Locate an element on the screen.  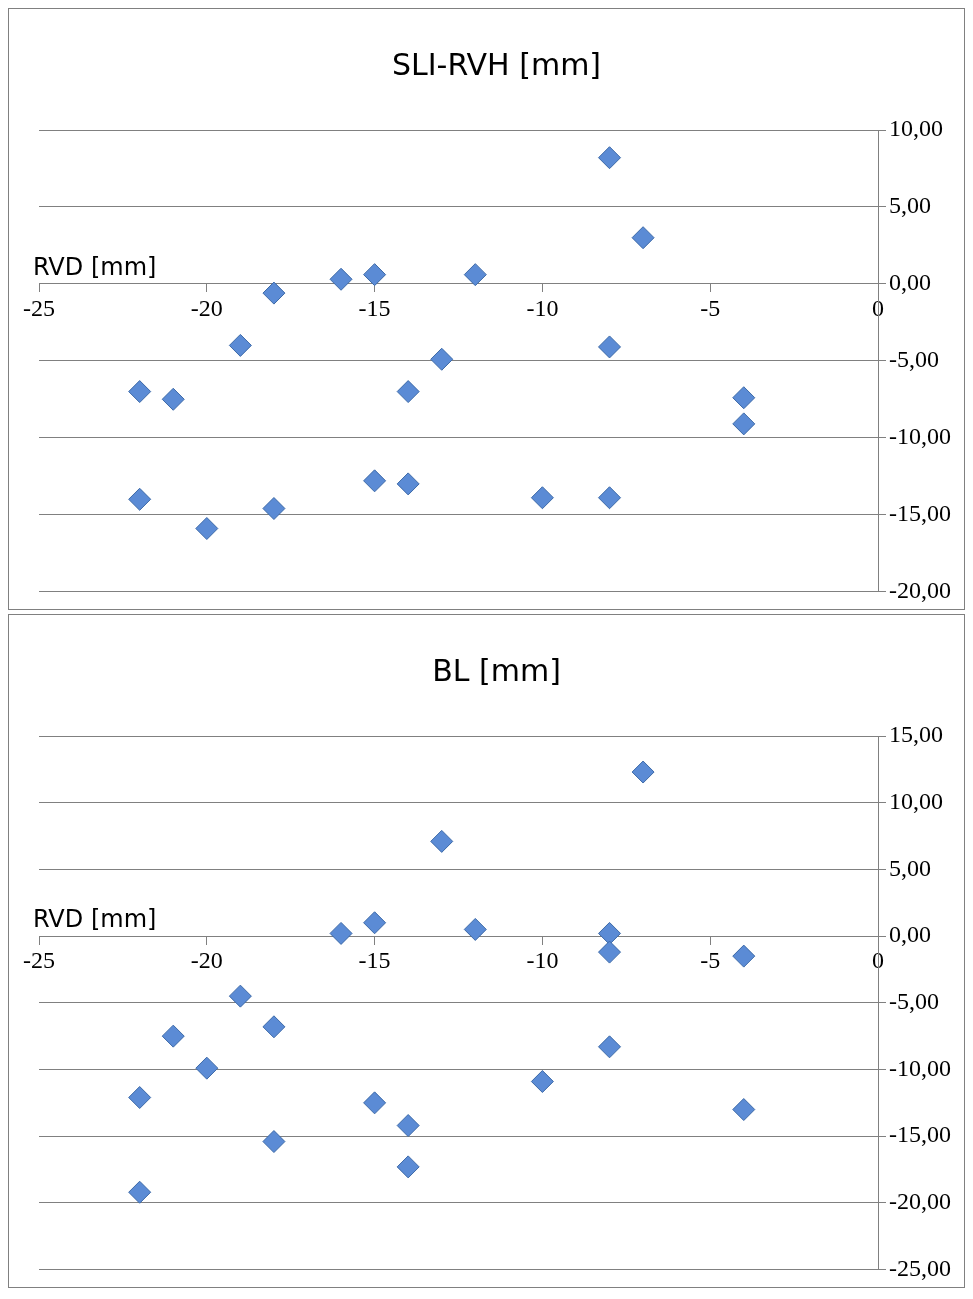
chart-title: BL [mm] is located at coordinates (496, 670).